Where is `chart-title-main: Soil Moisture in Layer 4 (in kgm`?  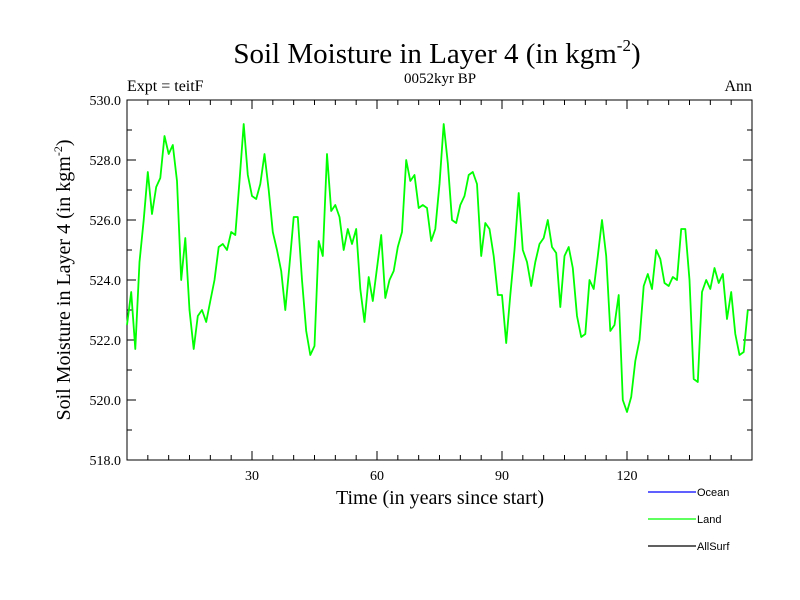
chart-title-main: Soil Moisture in Layer 4 (in kgm is located at coordinates (425, 54).